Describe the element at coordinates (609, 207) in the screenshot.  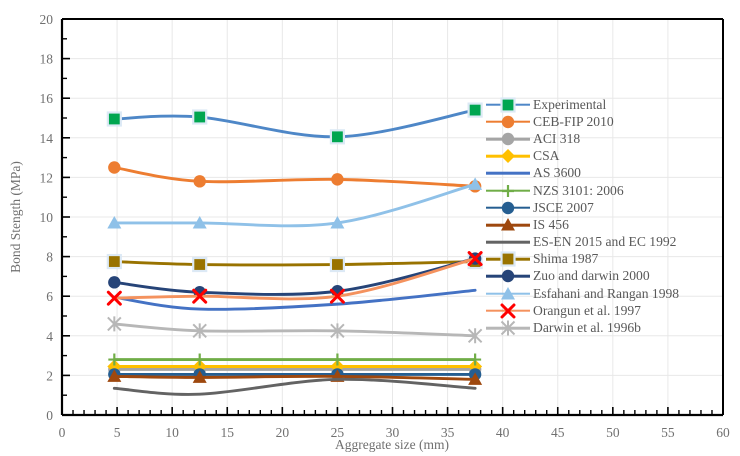
I see `legend-item: JSCE 2007` at that location.